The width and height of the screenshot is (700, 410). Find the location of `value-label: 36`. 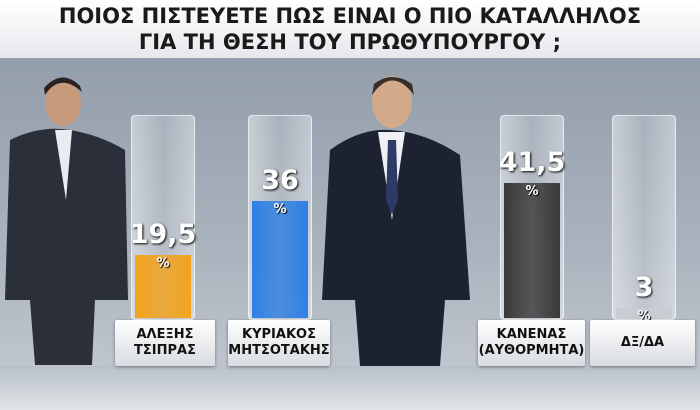

value-label: 36 is located at coordinates (280, 181).